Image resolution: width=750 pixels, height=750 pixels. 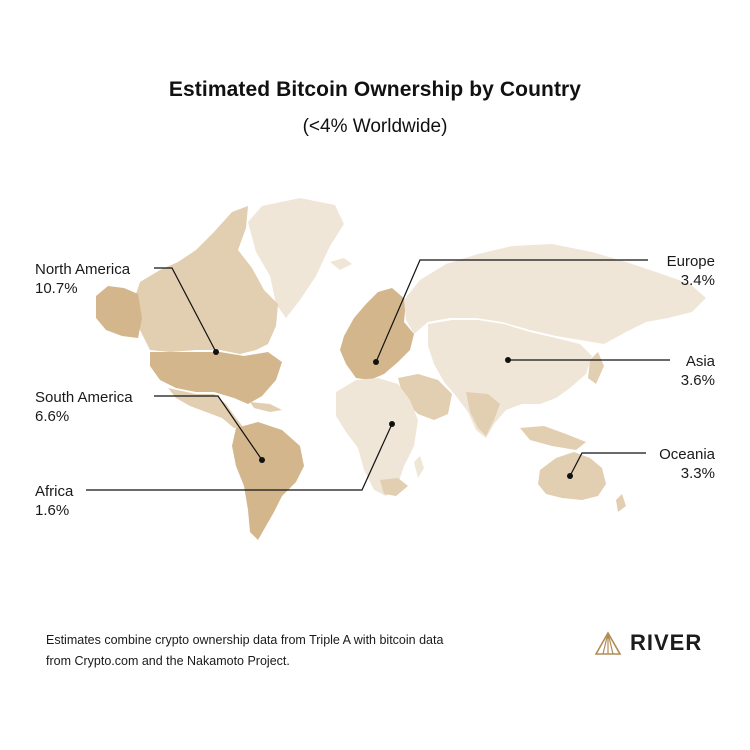 I want to click on south-america-label: South America 6.6%, so click(x=84, y=407).